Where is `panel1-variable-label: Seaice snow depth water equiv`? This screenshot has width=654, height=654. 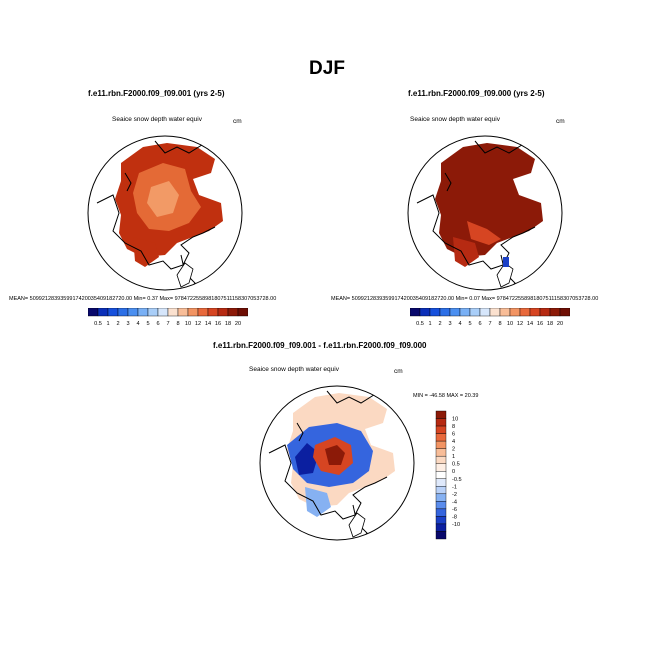 panel1-variable-label: Seaice snow depth water equiv is located at coordinates (157, 119).